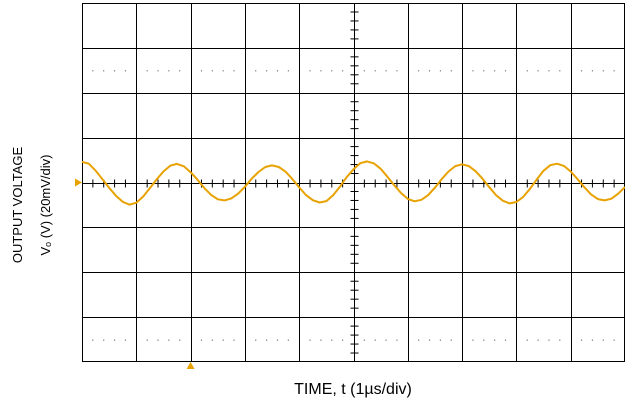 This screenshot has height=403, width=625. What do you see at coordinates (353, 389) in the screenshot?
I see `x-axis-label: TIME, t (1µs/div)` at bounding box center [353, 389].